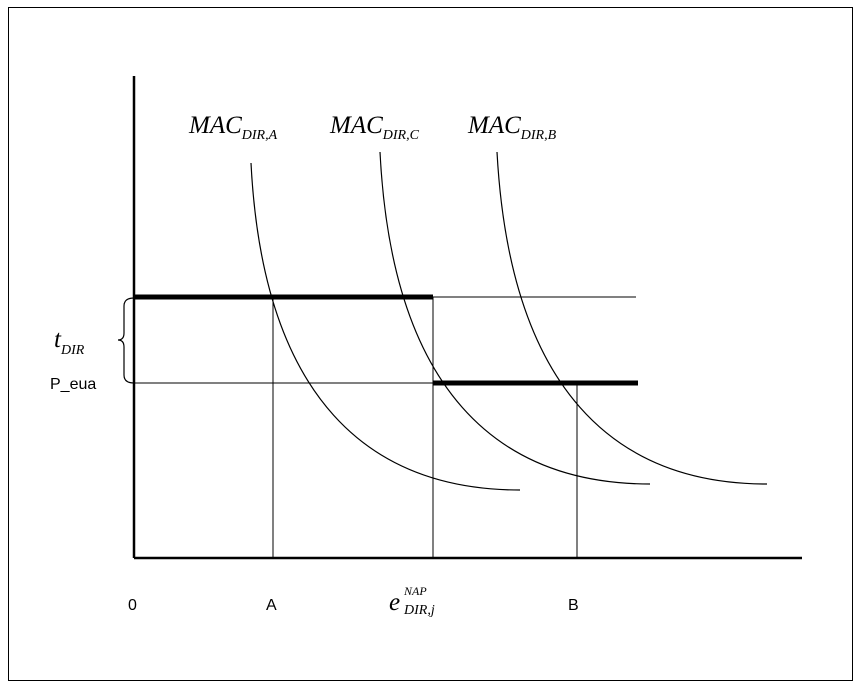 The image size is (861, 688). Describe the element at coordinates (126, 340) in the screenshot. I see `tax-wedge-brace` at that location.